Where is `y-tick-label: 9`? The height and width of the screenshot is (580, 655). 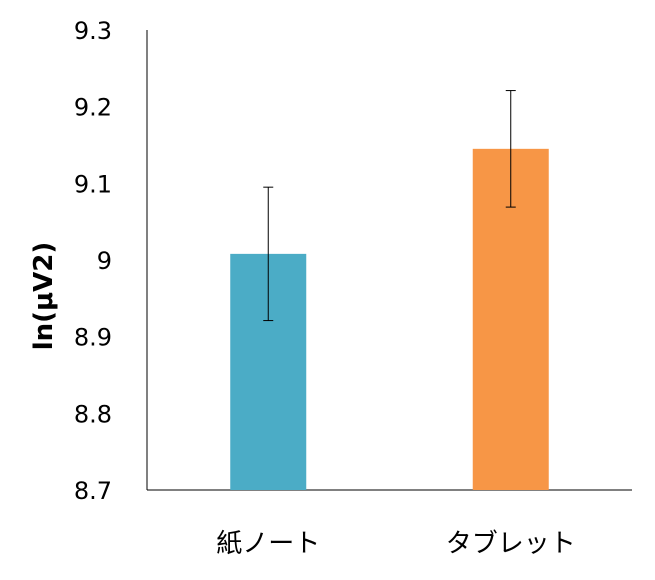 y-tick-label: 9 is located at coordinates (104, 261).